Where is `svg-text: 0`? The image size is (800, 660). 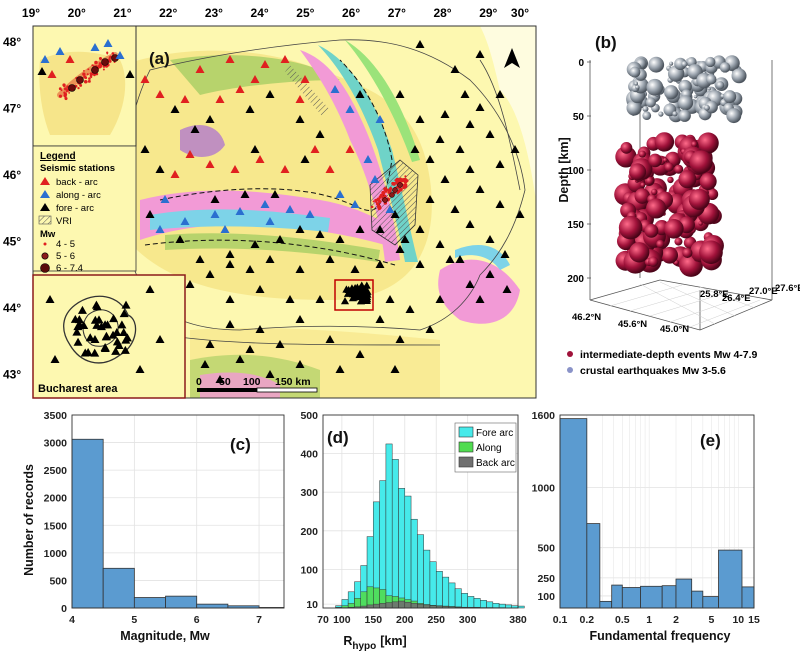
svg-text: 0 is located at coordinates (199, 382).